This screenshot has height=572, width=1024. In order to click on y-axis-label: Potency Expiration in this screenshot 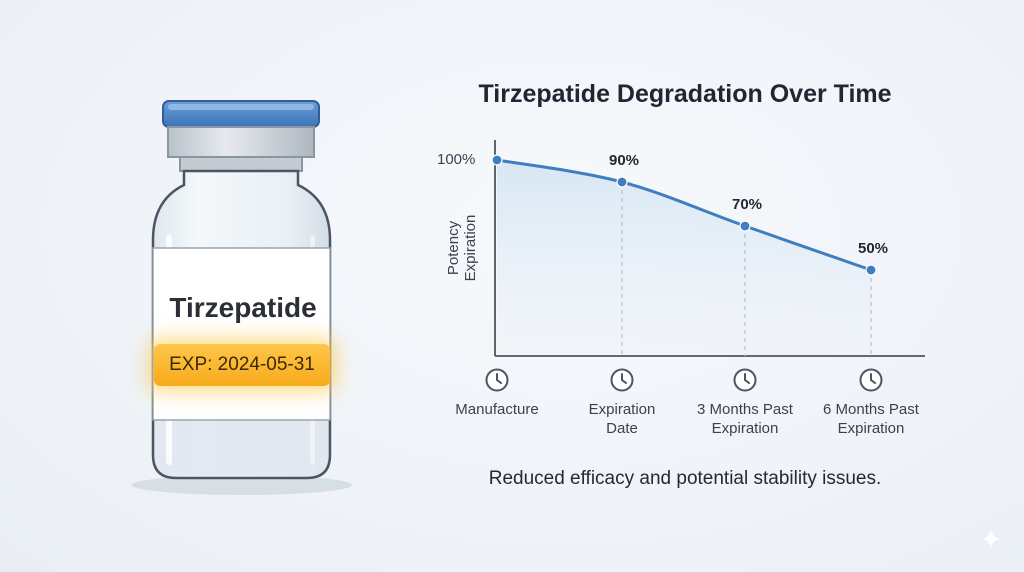, I will do `click(462, 248)`.